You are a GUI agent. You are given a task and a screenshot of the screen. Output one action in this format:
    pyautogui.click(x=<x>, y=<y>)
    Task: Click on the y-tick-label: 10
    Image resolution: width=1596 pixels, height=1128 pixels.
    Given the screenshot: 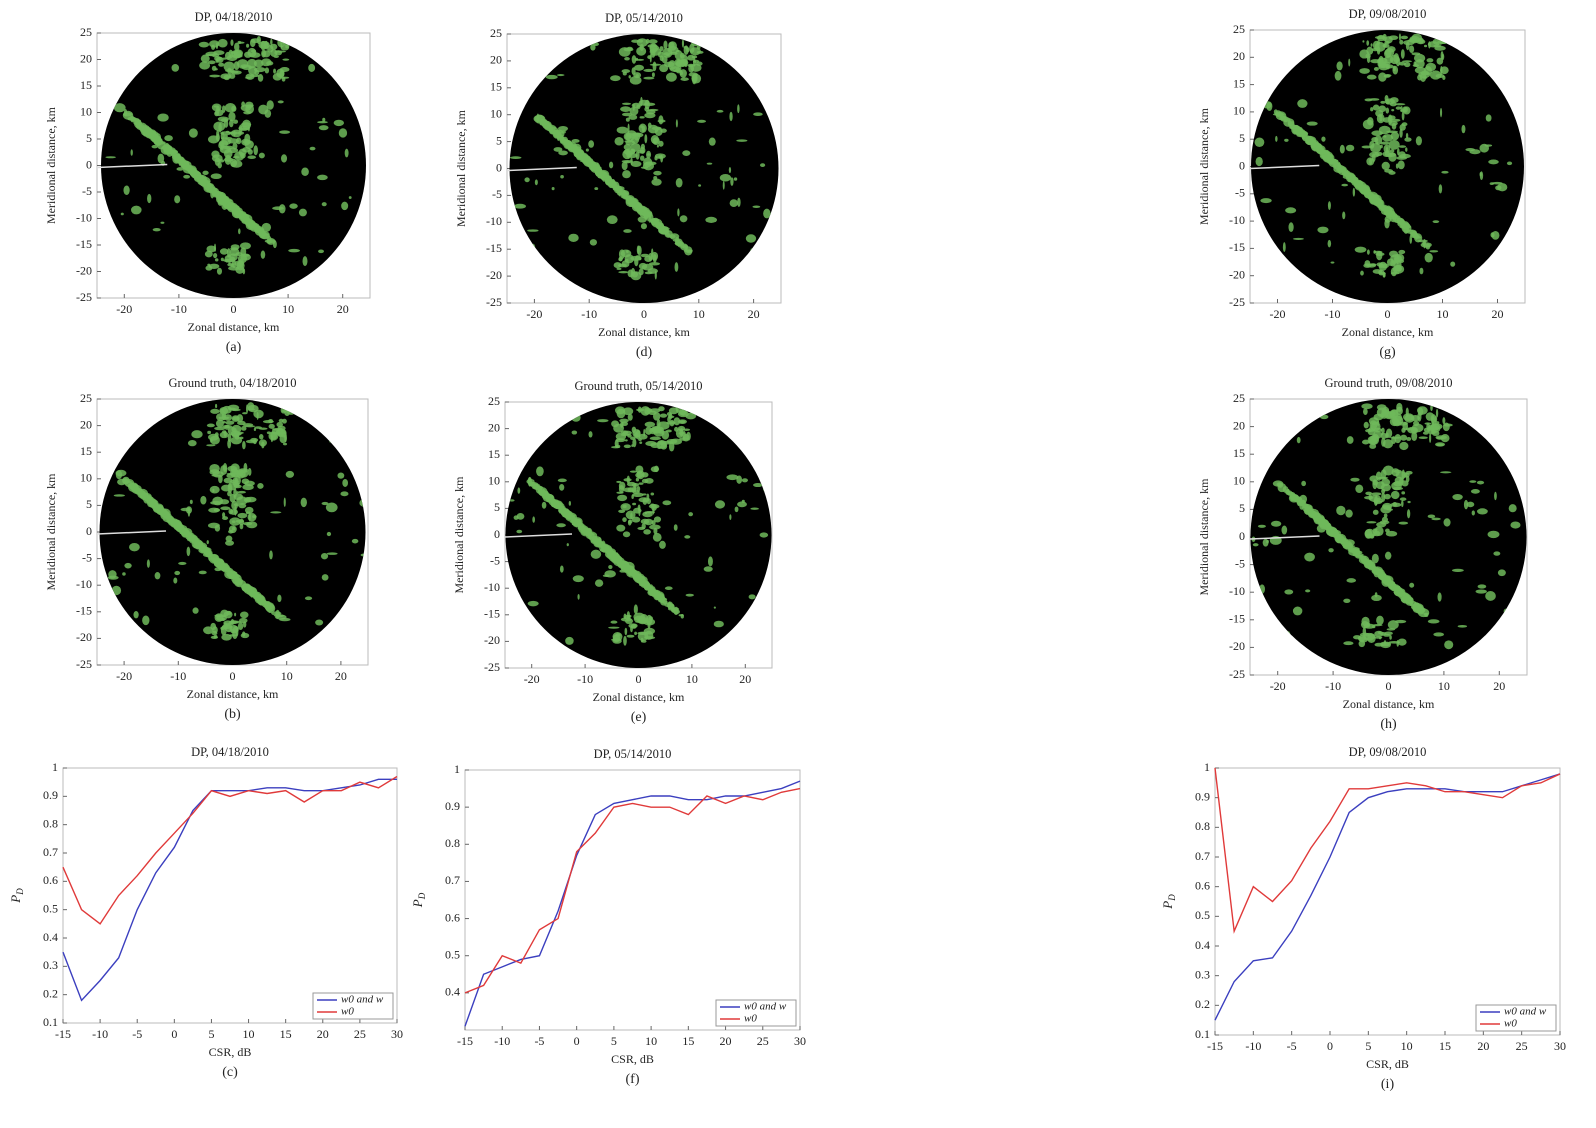 What is the action you would take?
    pyautogui.click(x=1239, y=111)
    